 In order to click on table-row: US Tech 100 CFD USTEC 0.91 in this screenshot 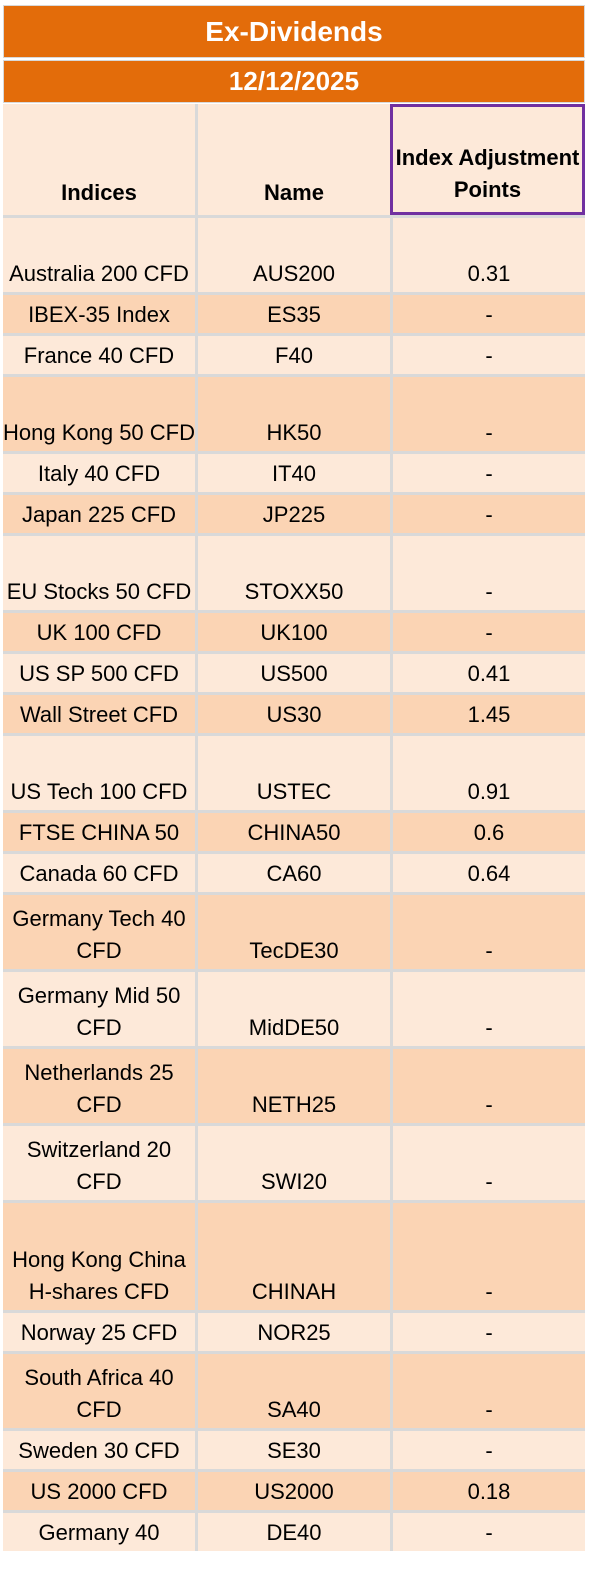, I will do `click(294, 771)`.